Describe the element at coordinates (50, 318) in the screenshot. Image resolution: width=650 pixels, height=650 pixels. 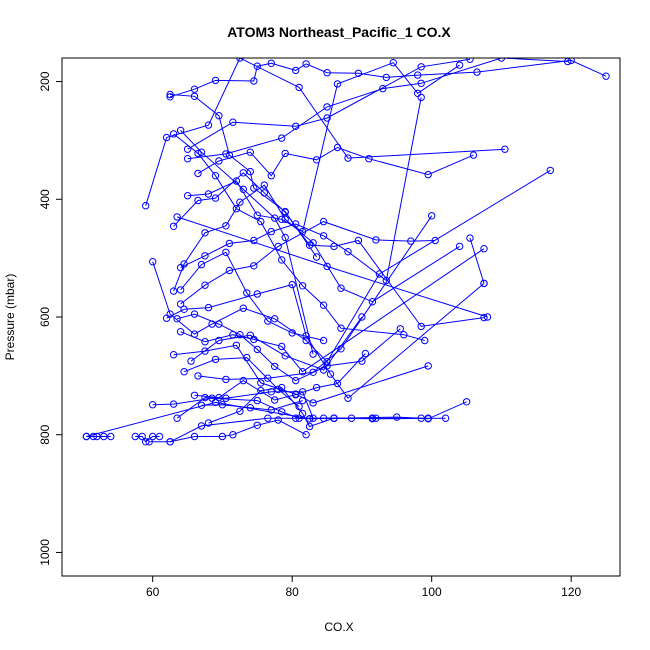
I see `y-axis: 200 400 600 800 1000` at that location.